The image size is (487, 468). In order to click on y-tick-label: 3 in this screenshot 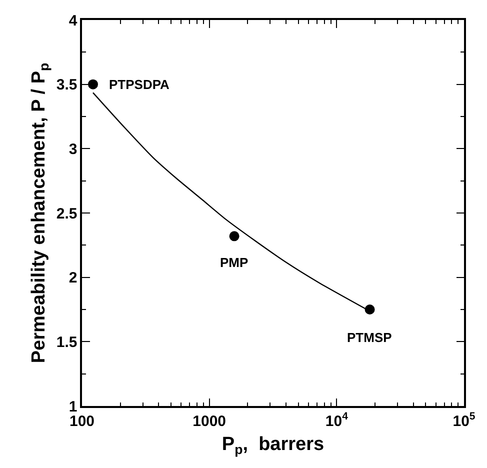, I will do `click(73, 149)`.